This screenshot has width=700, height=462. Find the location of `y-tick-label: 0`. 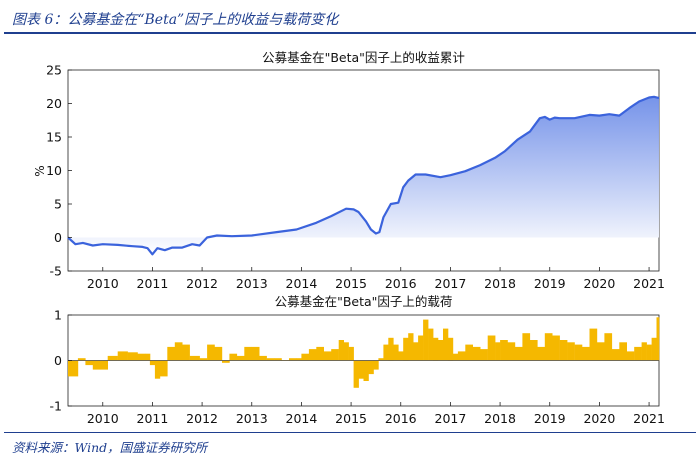

y-tick-label: 0 is located at coordinates (58, 360).